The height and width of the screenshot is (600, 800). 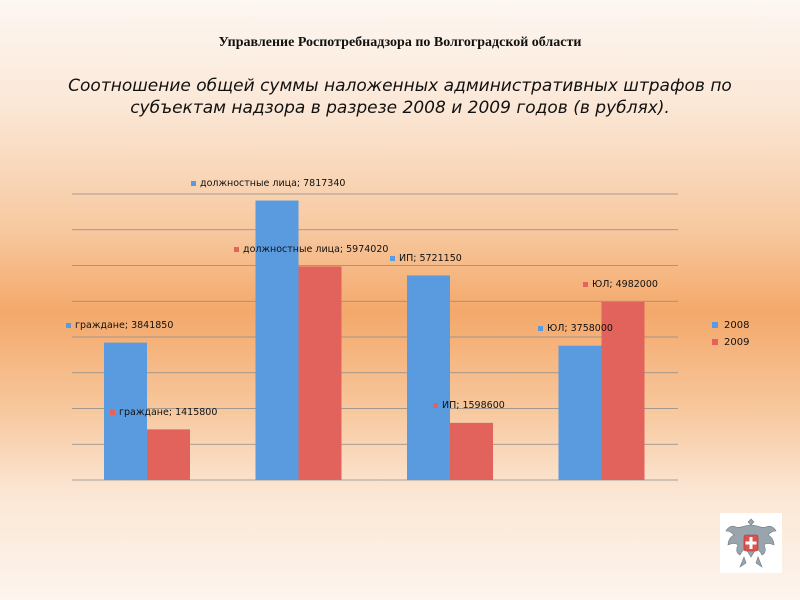 What do you see at coordinates (272, 183) in the screenshot?
I see `data-label-0-1: должностные лица; 7817340` at bounding box center [272, 183].